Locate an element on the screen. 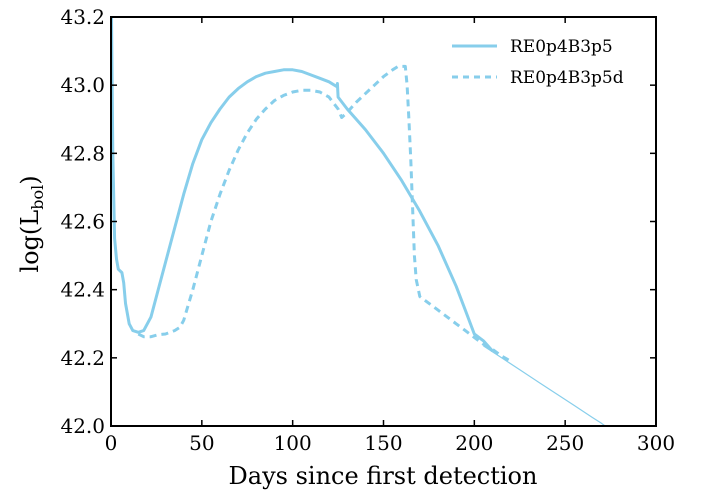 Image resolution: width=702 pixels, height=495 pixels. x-tick-label: 100 is located at coordinates (293, 443).